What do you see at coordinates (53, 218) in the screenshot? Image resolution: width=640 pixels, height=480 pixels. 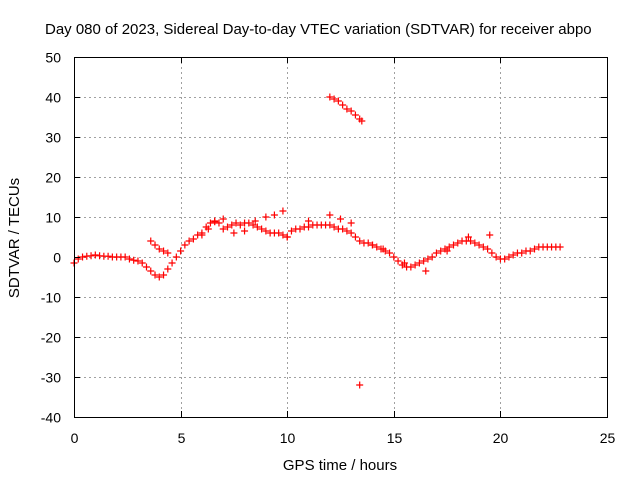 I see `y-tick-label: 10` at bounding box center [53, 218].